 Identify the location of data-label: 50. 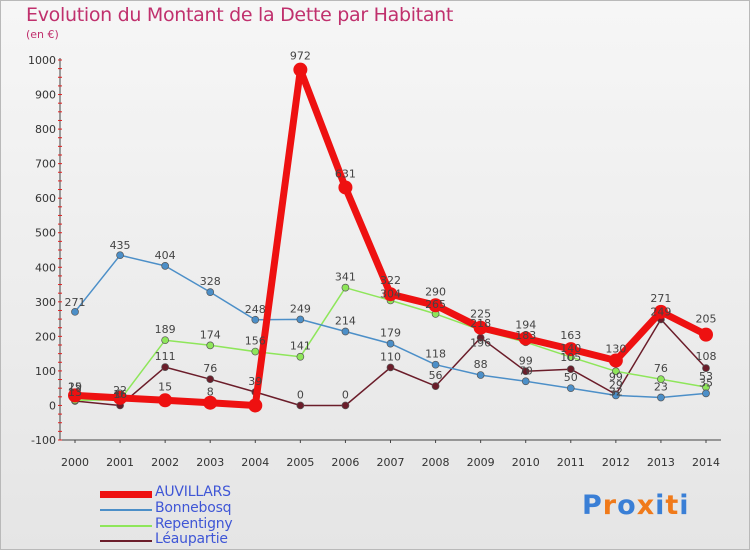
(571, 377).